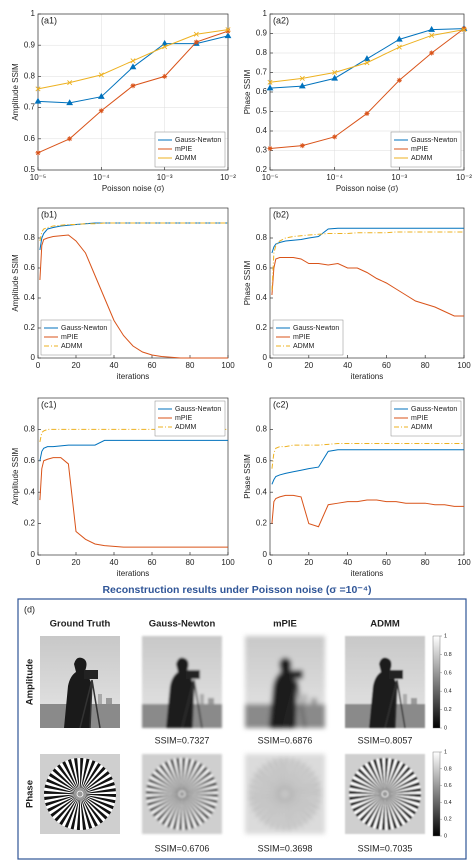  What do you see at coordinates (285, 682) in the screenshot?
I see `image-amplitude-mpie` at bounding box center [285, 682].